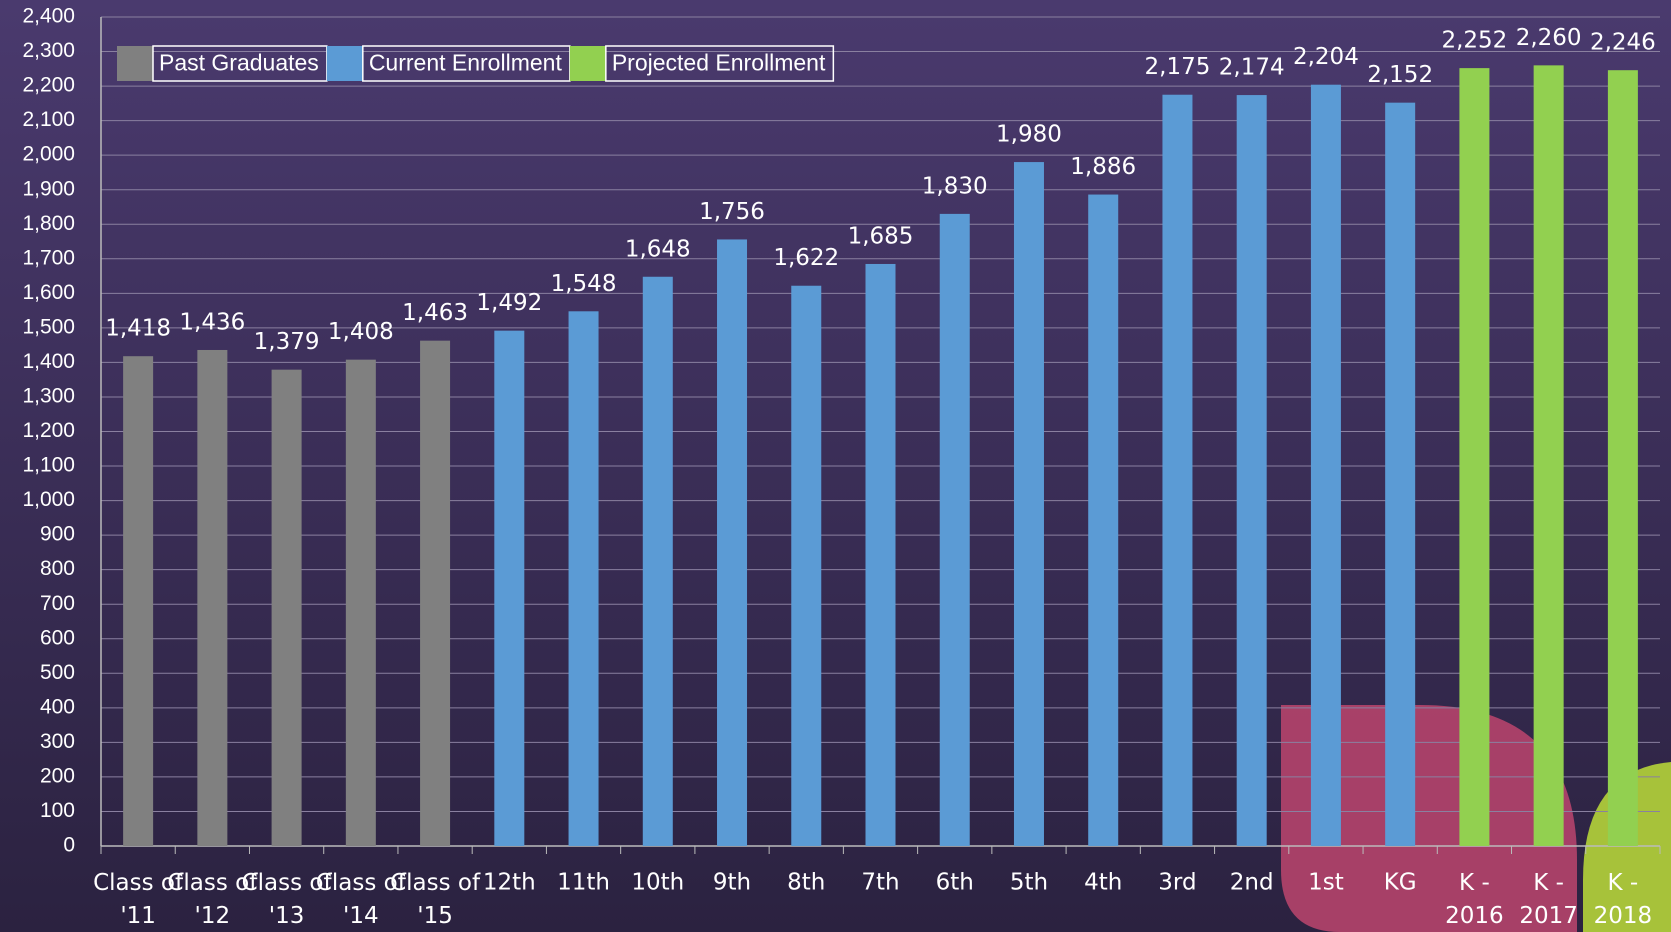  Describe the element at coordinates (57, 603) in the screenshot. I see `y-tick-label: 700` at that location.